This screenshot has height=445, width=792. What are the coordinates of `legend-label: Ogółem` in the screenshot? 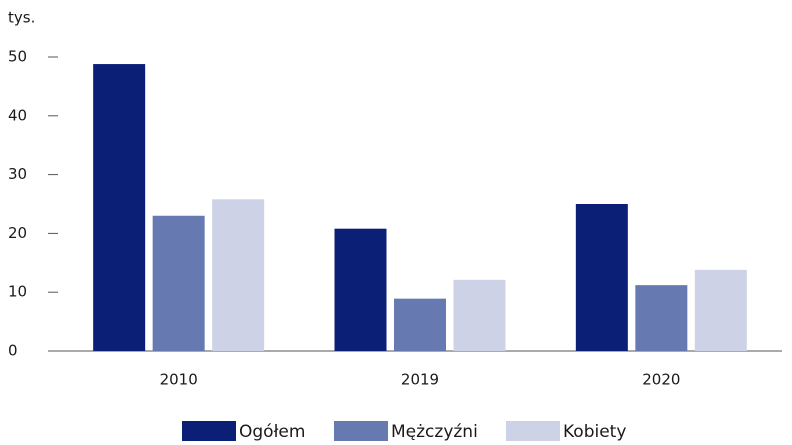 It's located at (272, 431).